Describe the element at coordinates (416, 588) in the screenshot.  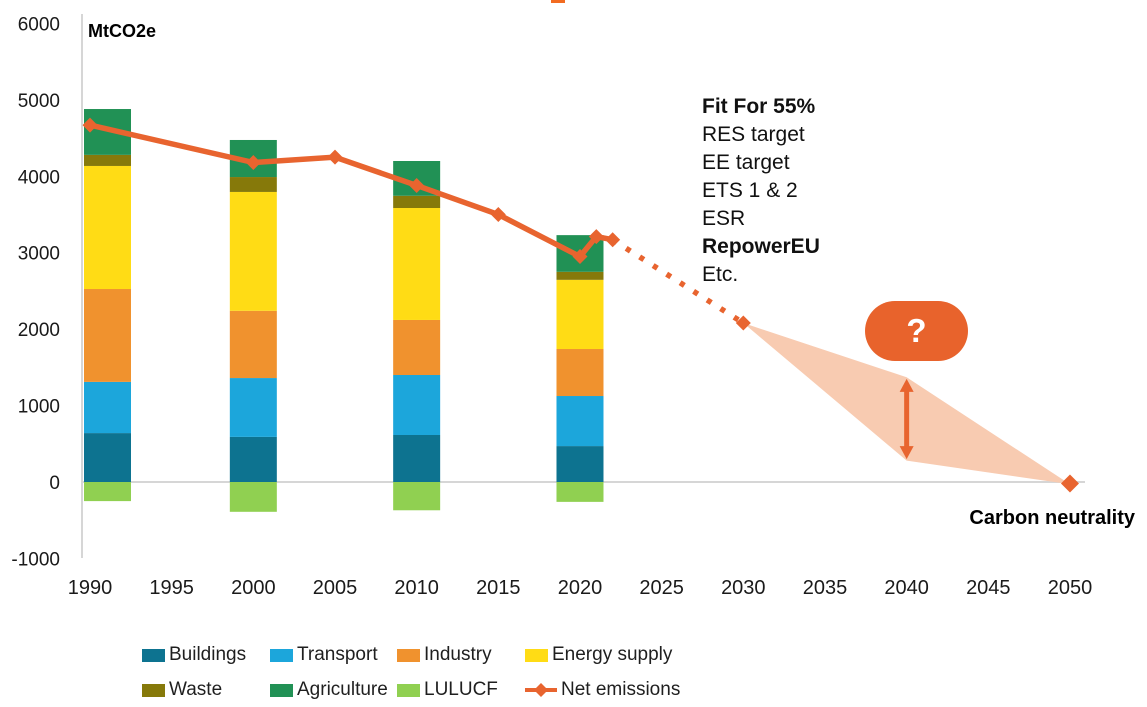
I see `x-tick-label: 2010` at that location.